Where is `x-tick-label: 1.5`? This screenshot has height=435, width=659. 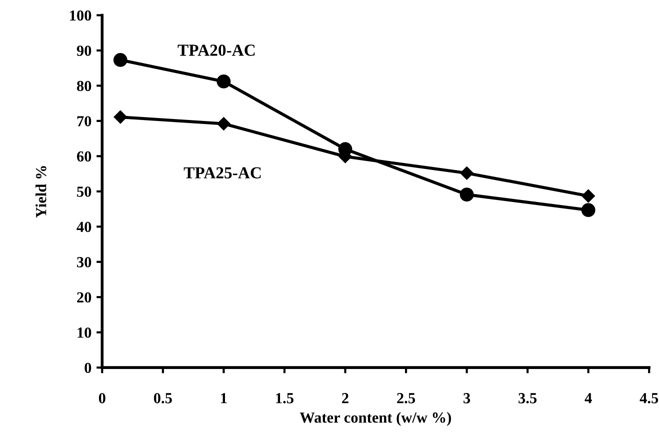 x-tick-label: 1.5 is located at coordinates (285, 398).